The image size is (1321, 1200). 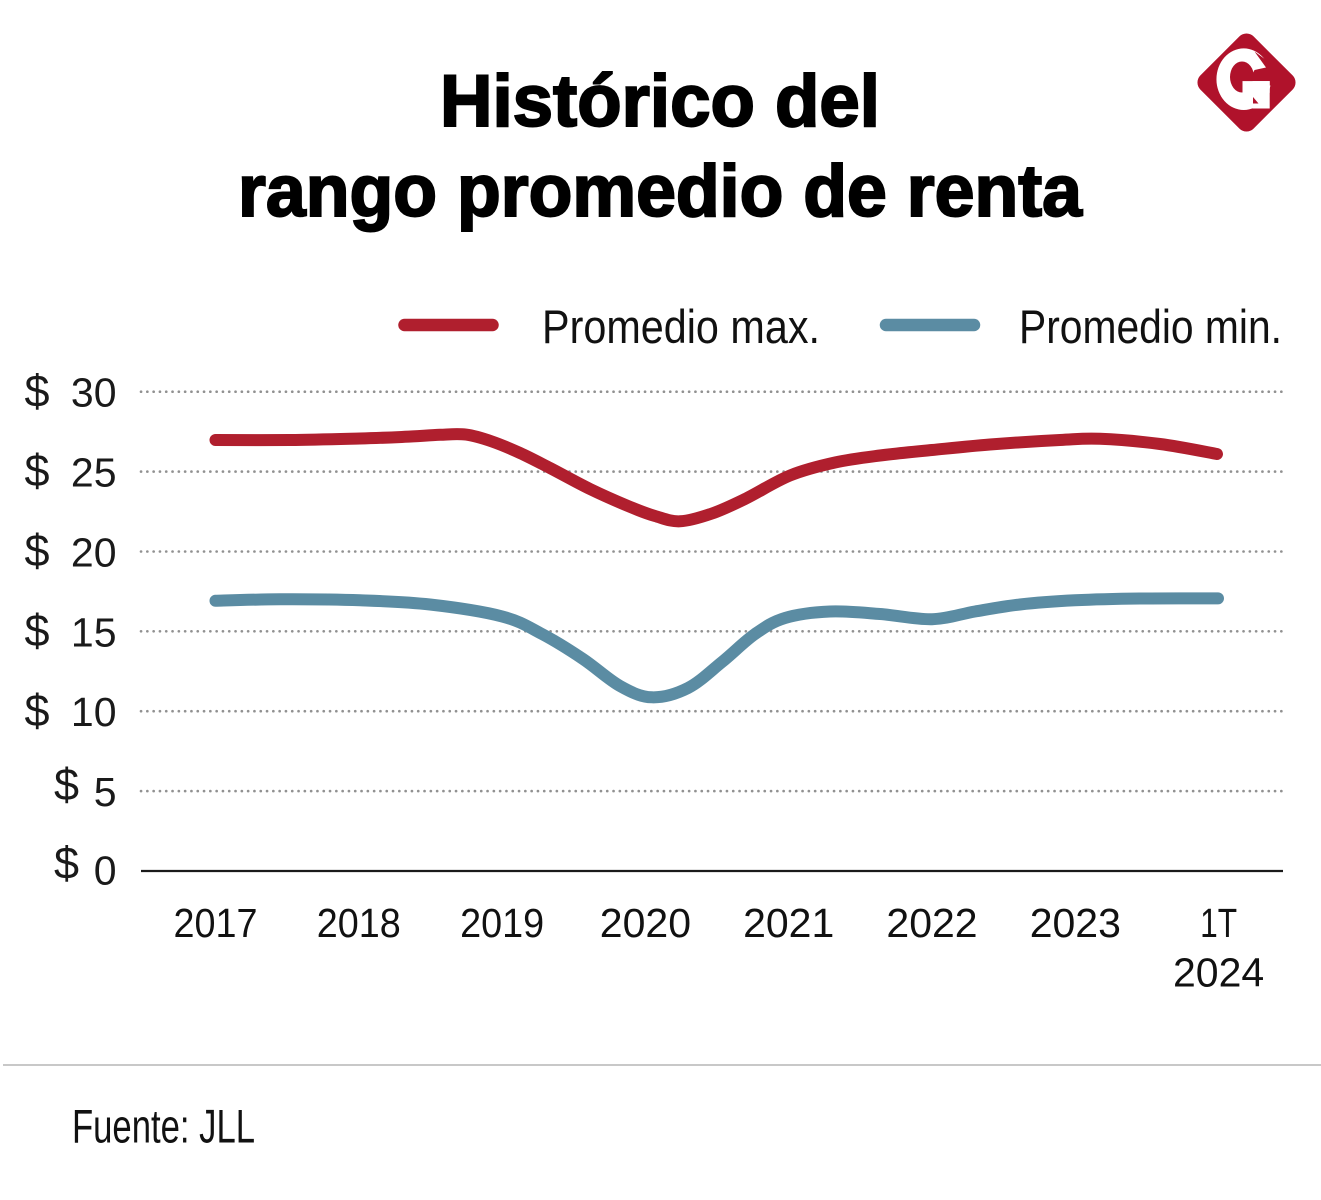 I want to click on svg-text: 2019, so click(x=502, y=923).